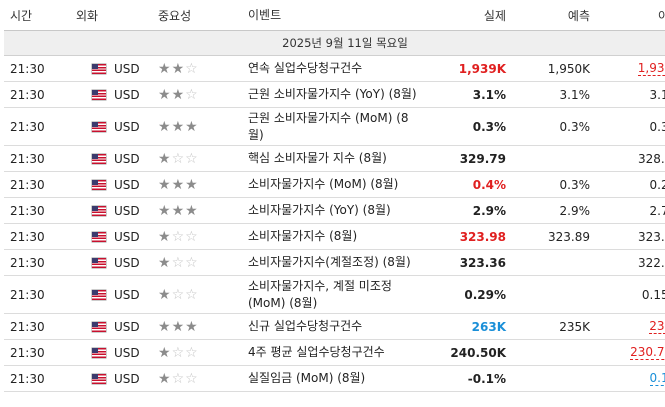 The height and width of the screenshot is (407, 665). Describe the element at coordinates (489, 210) in the screenshot. I see `actual-value: 2.9%` at that location.